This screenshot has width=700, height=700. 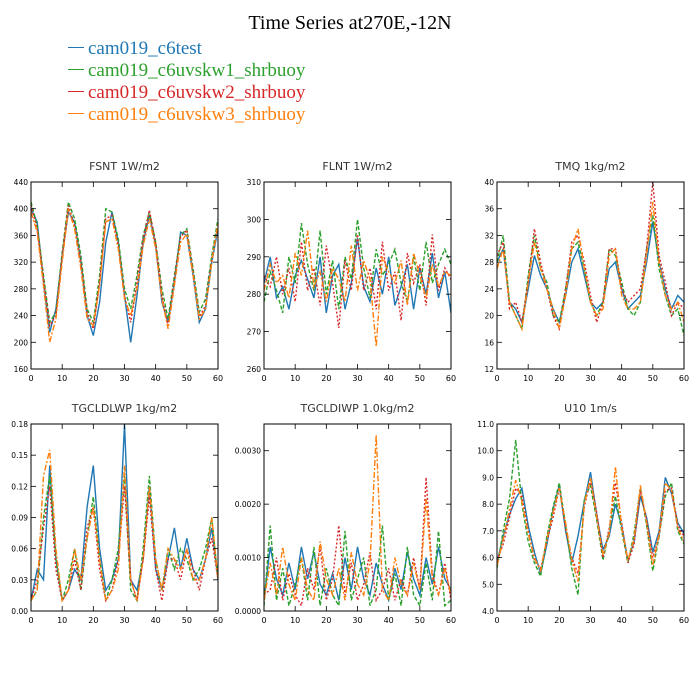 I want to click on legend-item: cam019_c6test, so click(x=186, y=49).